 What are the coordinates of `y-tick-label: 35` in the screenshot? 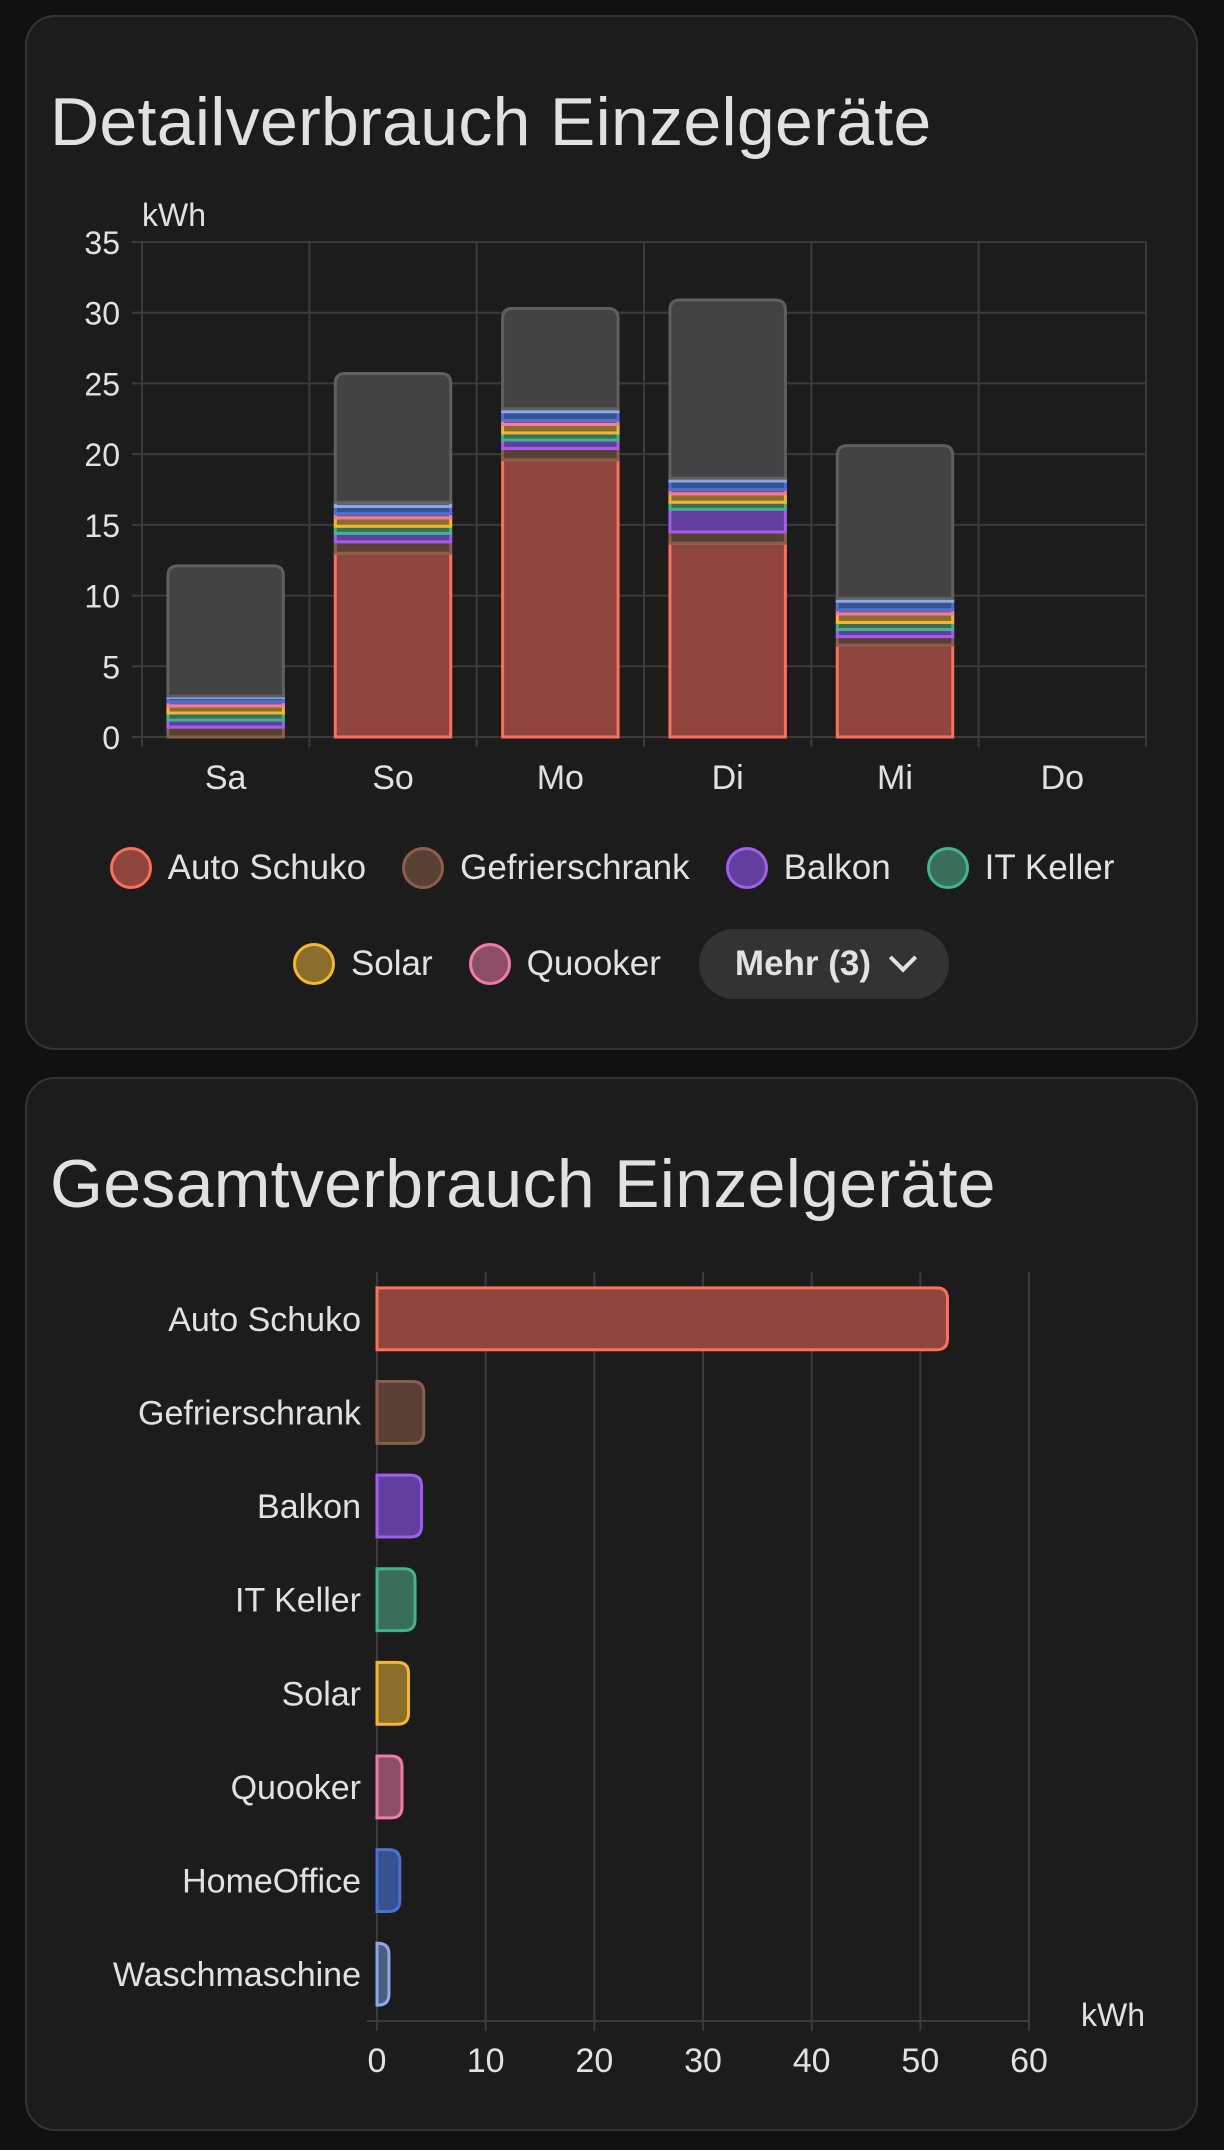 It's located at (102, 243).